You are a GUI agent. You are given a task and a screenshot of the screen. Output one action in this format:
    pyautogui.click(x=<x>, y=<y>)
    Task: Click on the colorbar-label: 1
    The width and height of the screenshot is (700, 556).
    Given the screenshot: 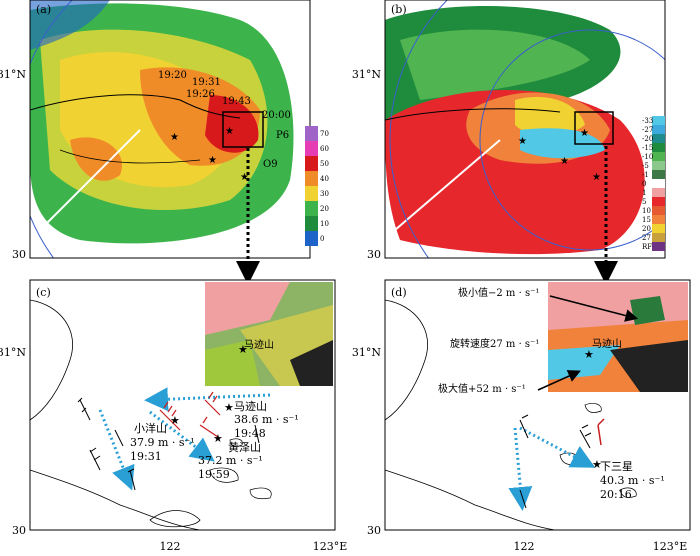 What is the action you would take?
    pyautogui.click(x=644, y=193)
    